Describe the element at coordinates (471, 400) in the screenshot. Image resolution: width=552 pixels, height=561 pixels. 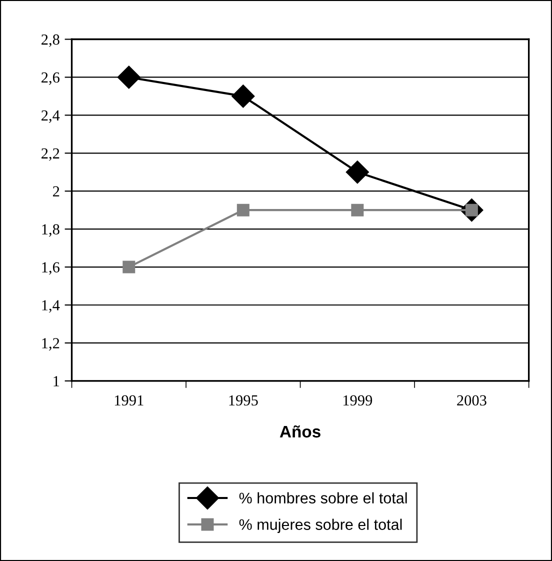
I see `x-tick-label: 2003` at that location.